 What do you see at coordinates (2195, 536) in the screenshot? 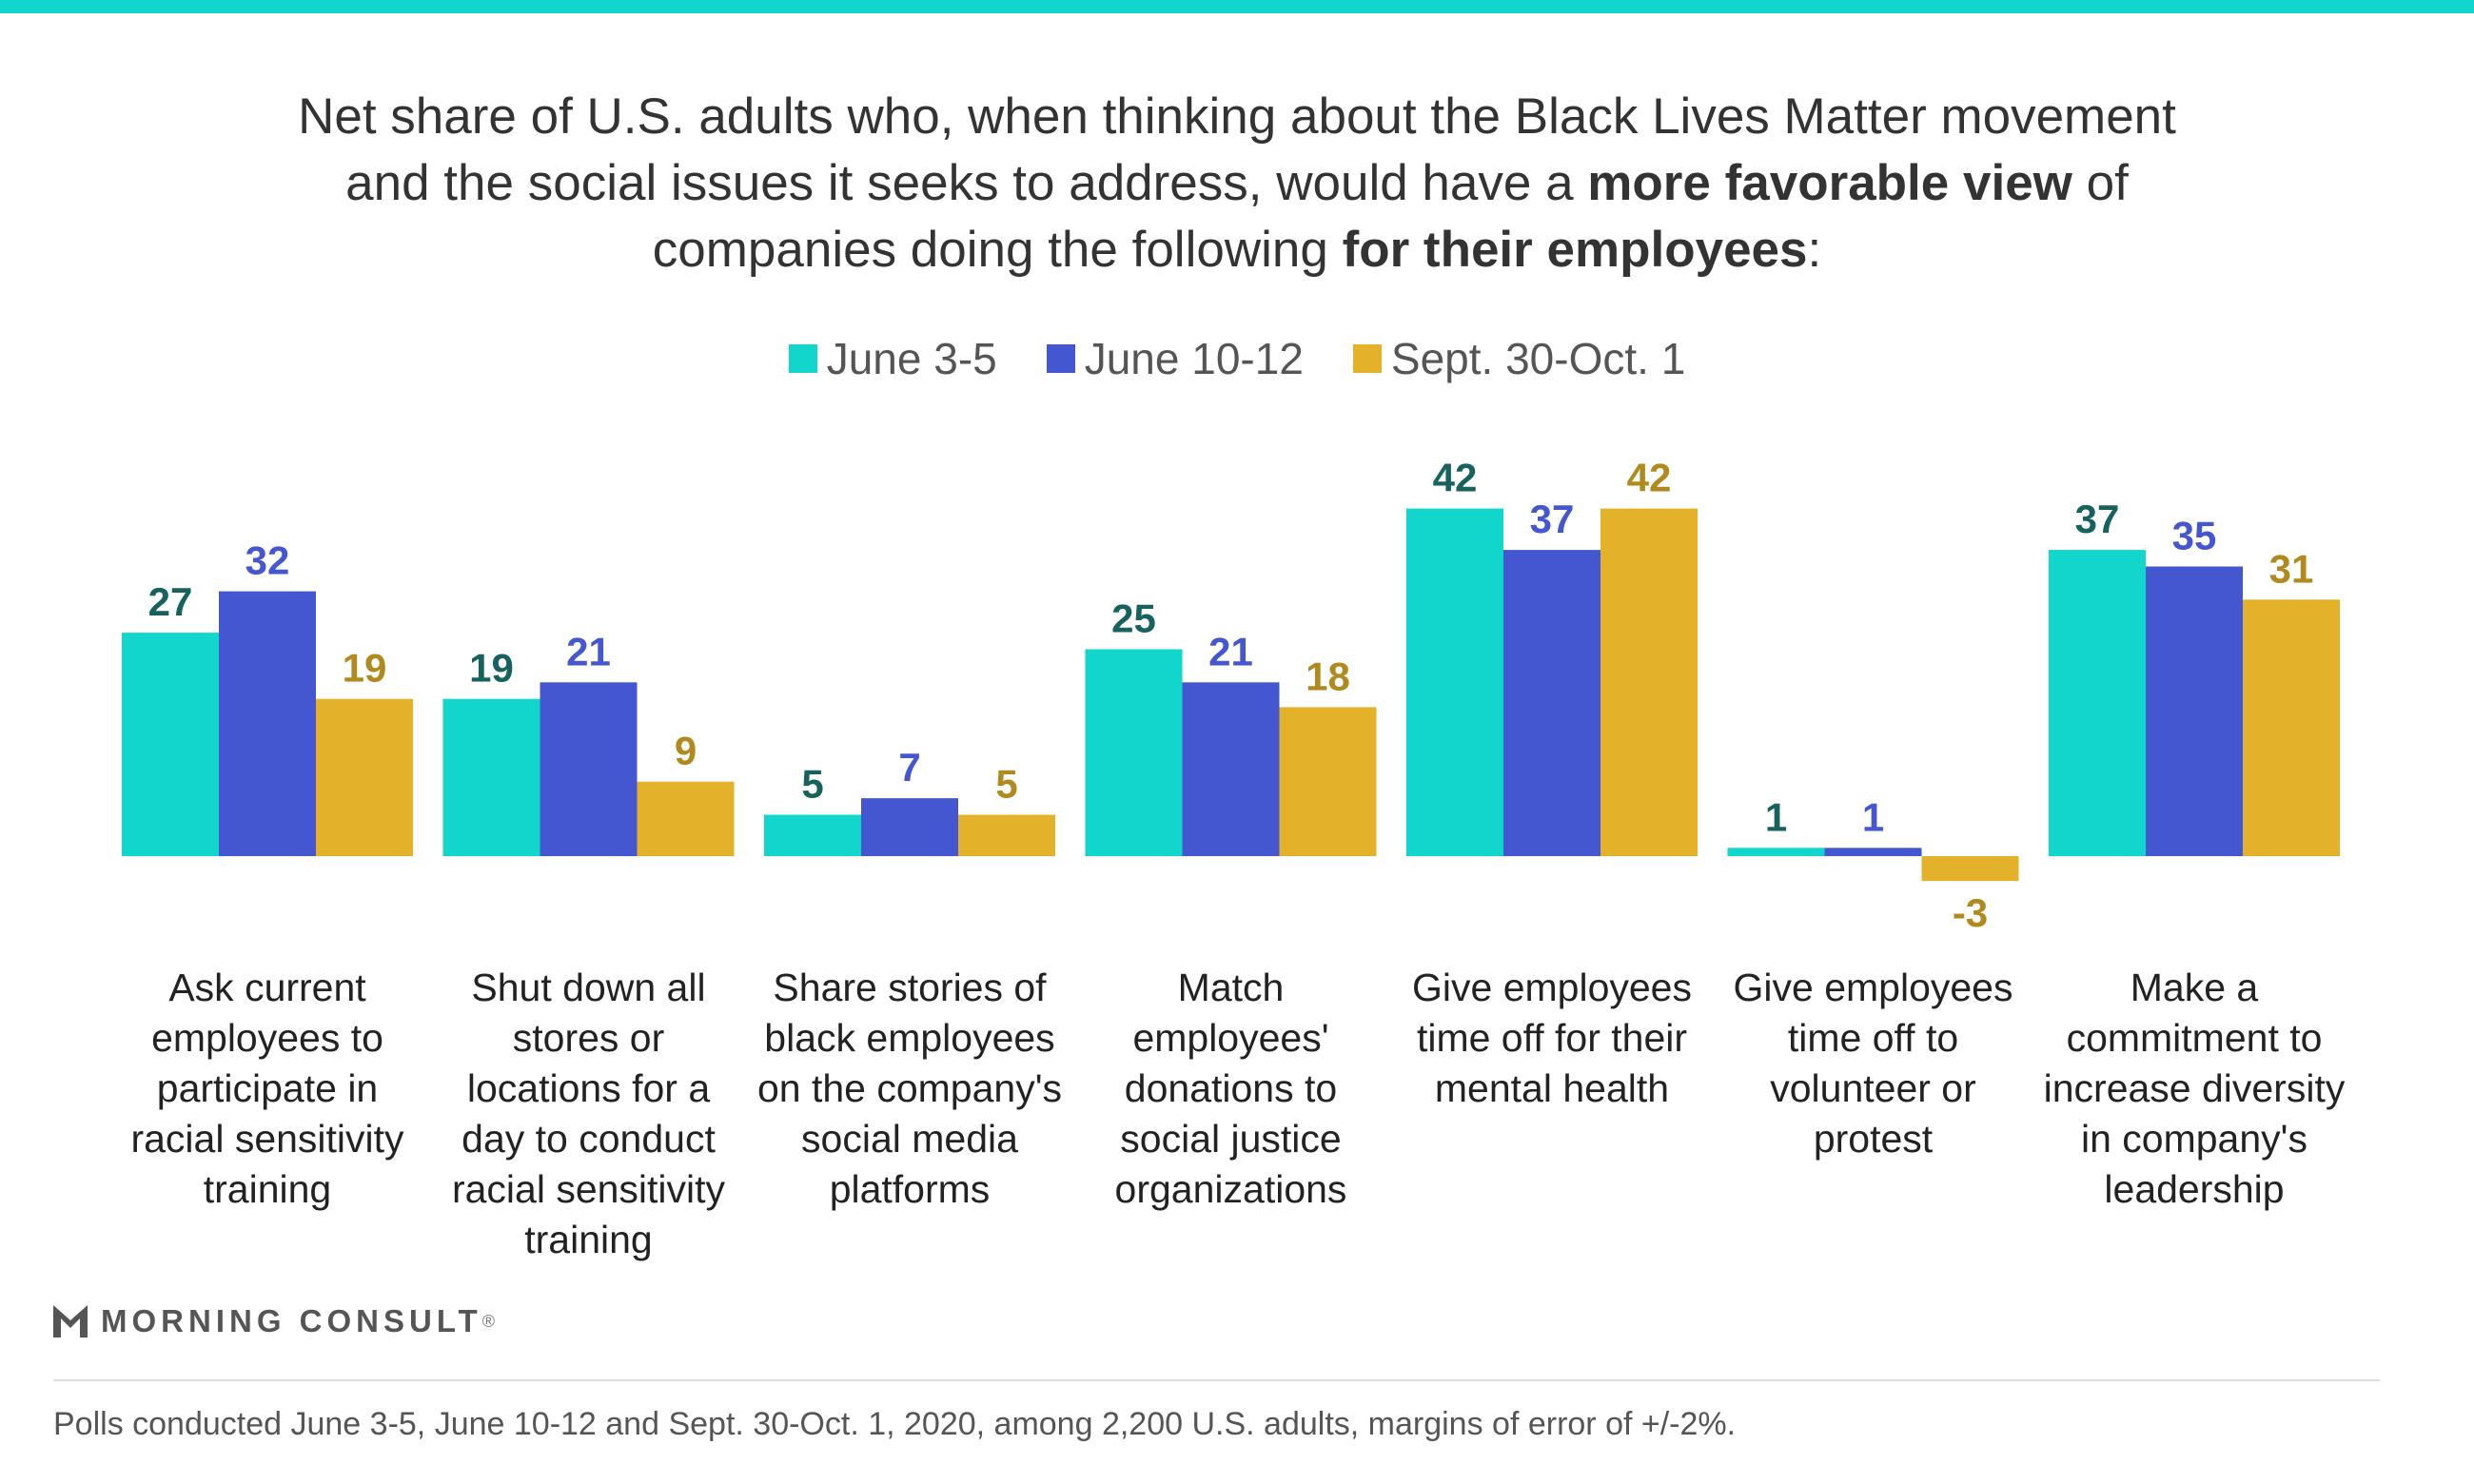
I see `bar-value-label: 35` at bounding box center [2195, 536].